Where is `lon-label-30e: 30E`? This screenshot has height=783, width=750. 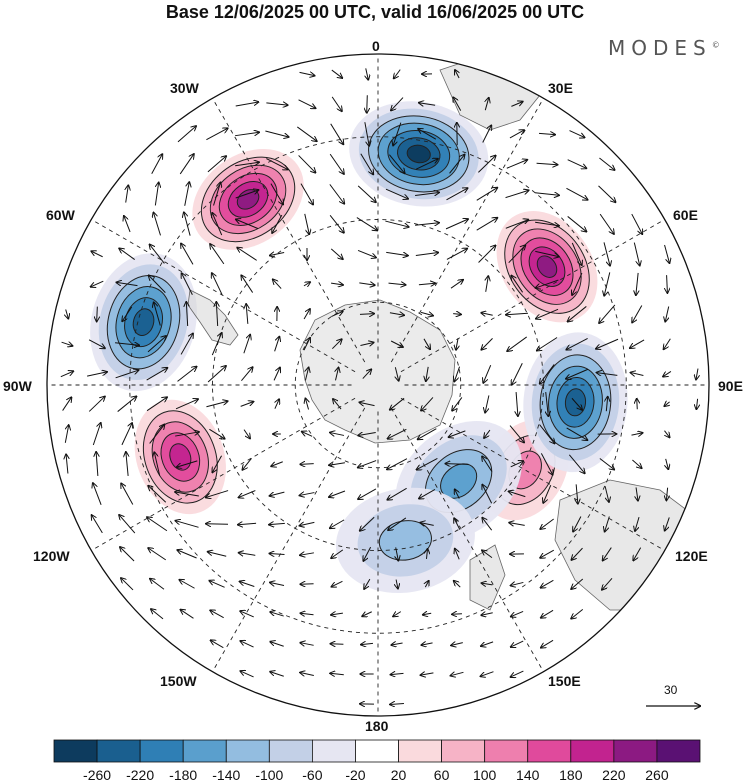
lon-label-30e: 30E is located at coordinates (560, 88).